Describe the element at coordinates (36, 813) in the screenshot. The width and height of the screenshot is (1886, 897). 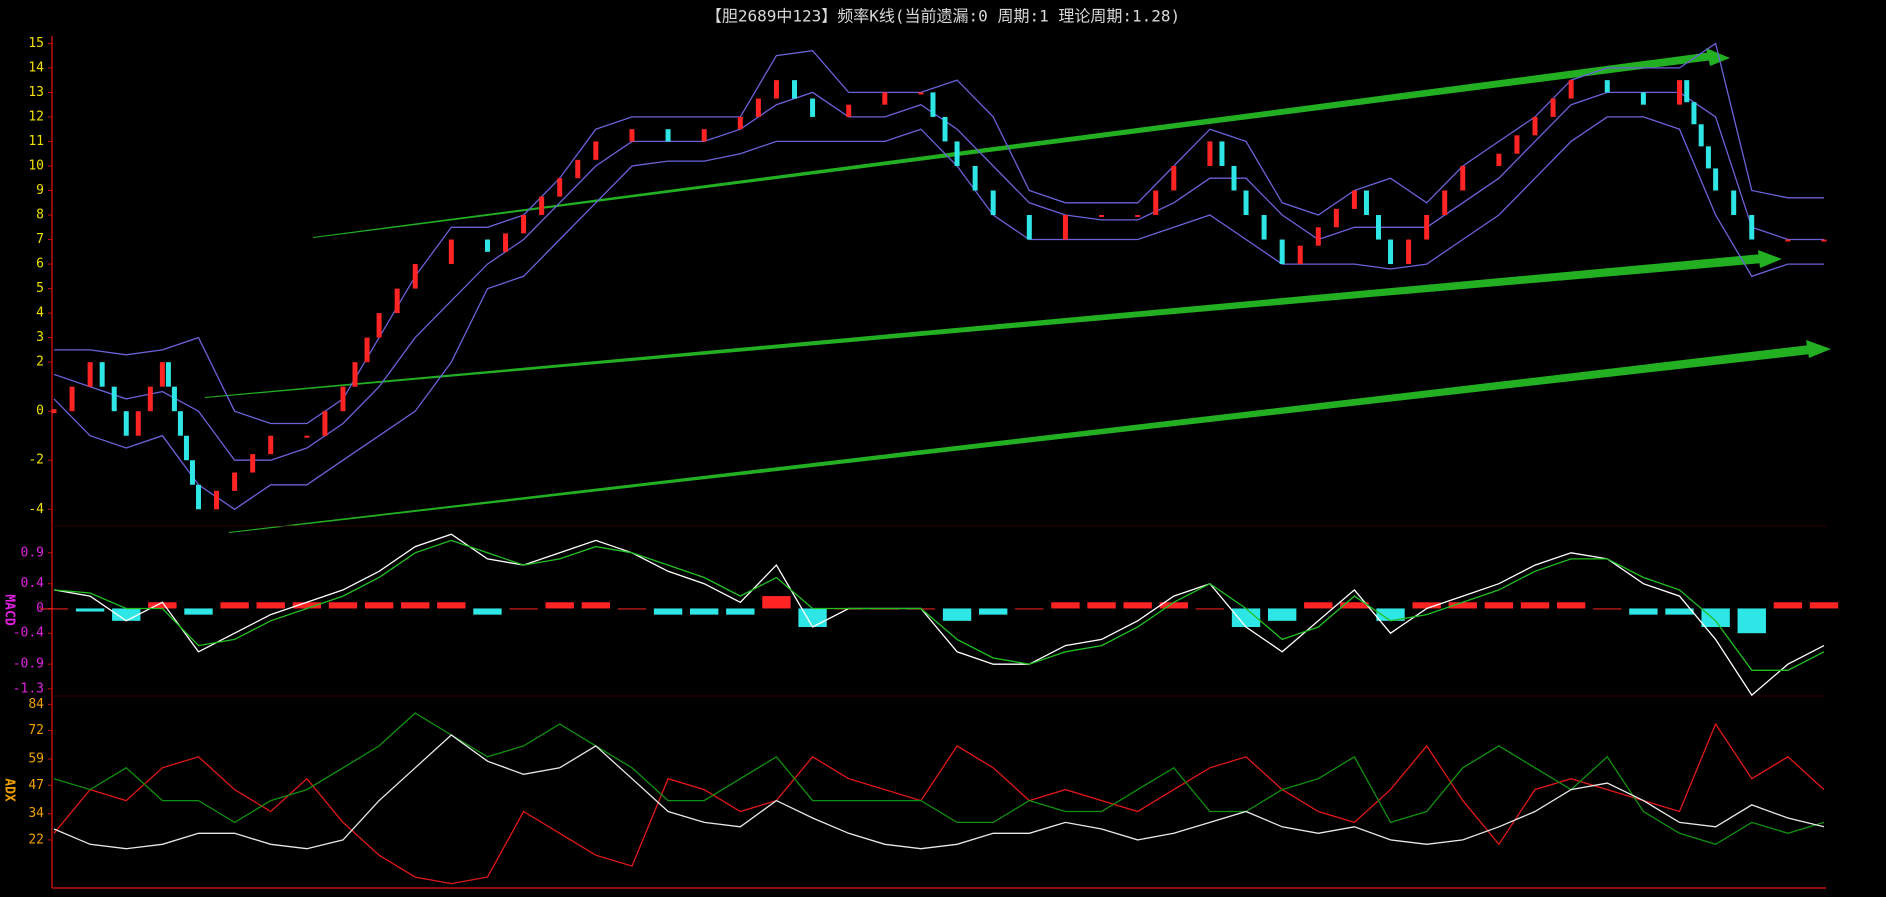
I see `y-tick-label: 34` at that location.